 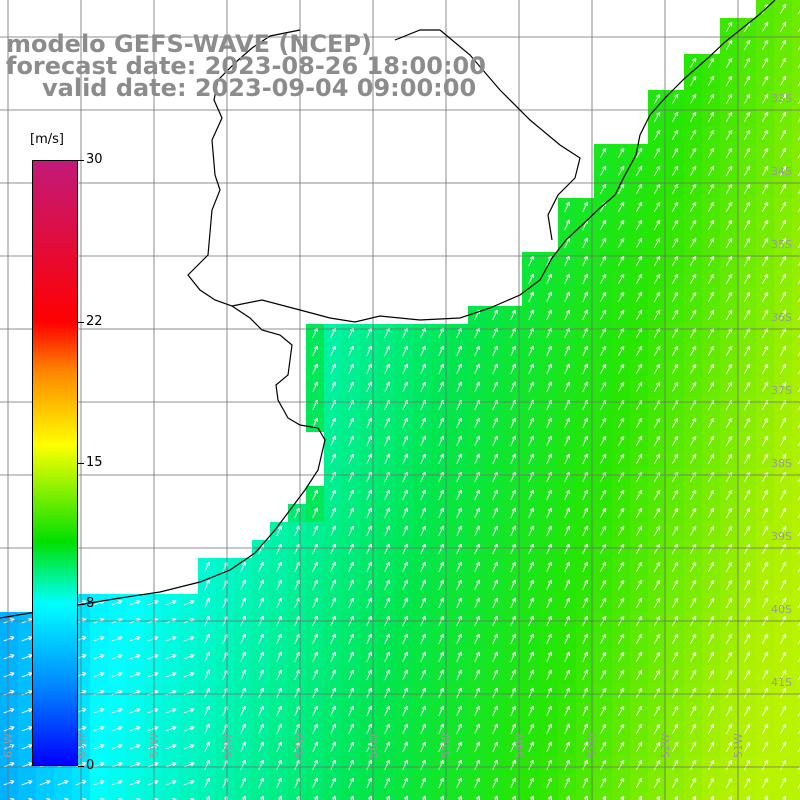 What do you see at coordinates (55, 463) in the screenshot?
I see `colorbar` at bounding box center [55, 463].